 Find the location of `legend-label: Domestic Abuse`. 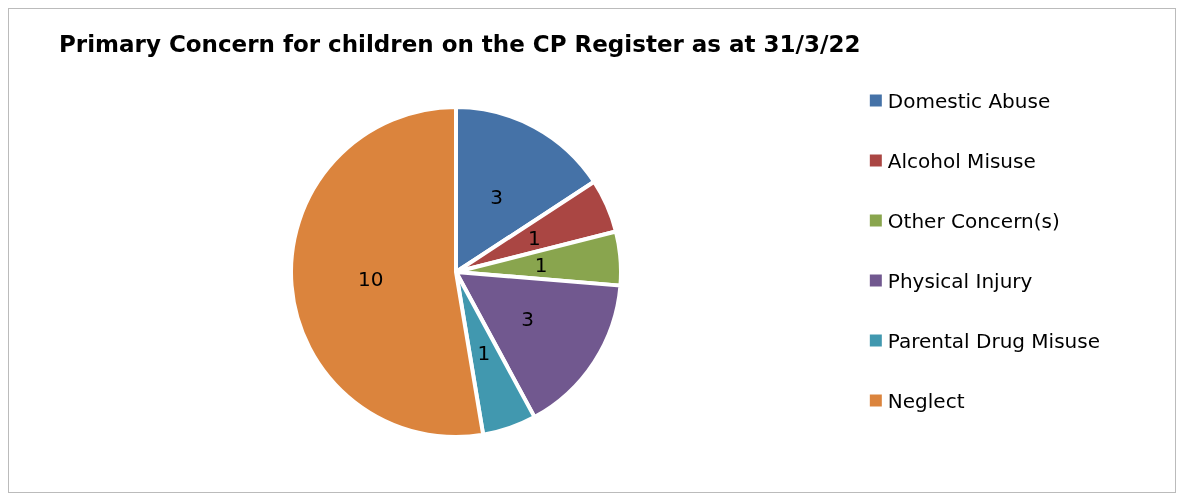

legend-label: Domestic Abuse is located at coordinates (969, 100).